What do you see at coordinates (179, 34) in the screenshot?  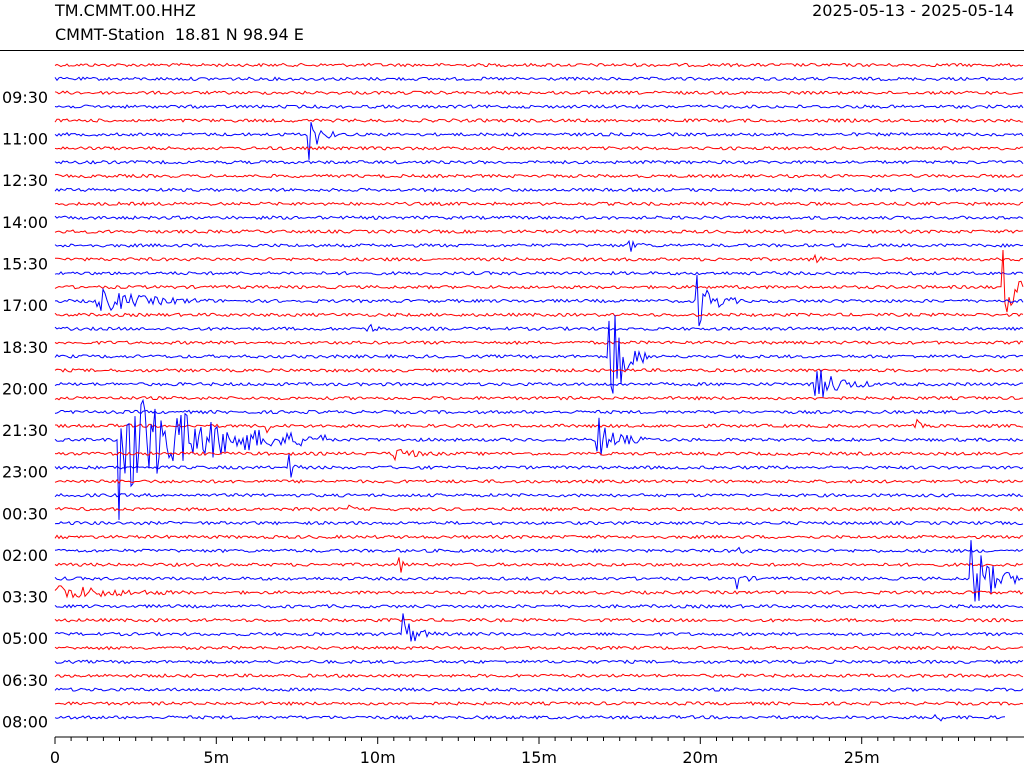 I see `station-location: CMMT-Station 18.81 N 98.94 E` at bounding box center [179, 34].